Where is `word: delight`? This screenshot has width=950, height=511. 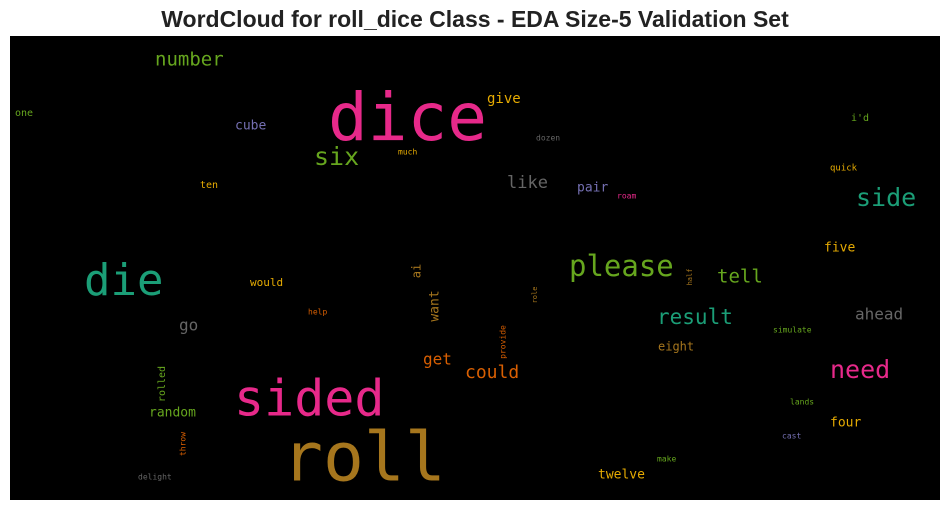 word: delight is located at coordinates (155, 477).